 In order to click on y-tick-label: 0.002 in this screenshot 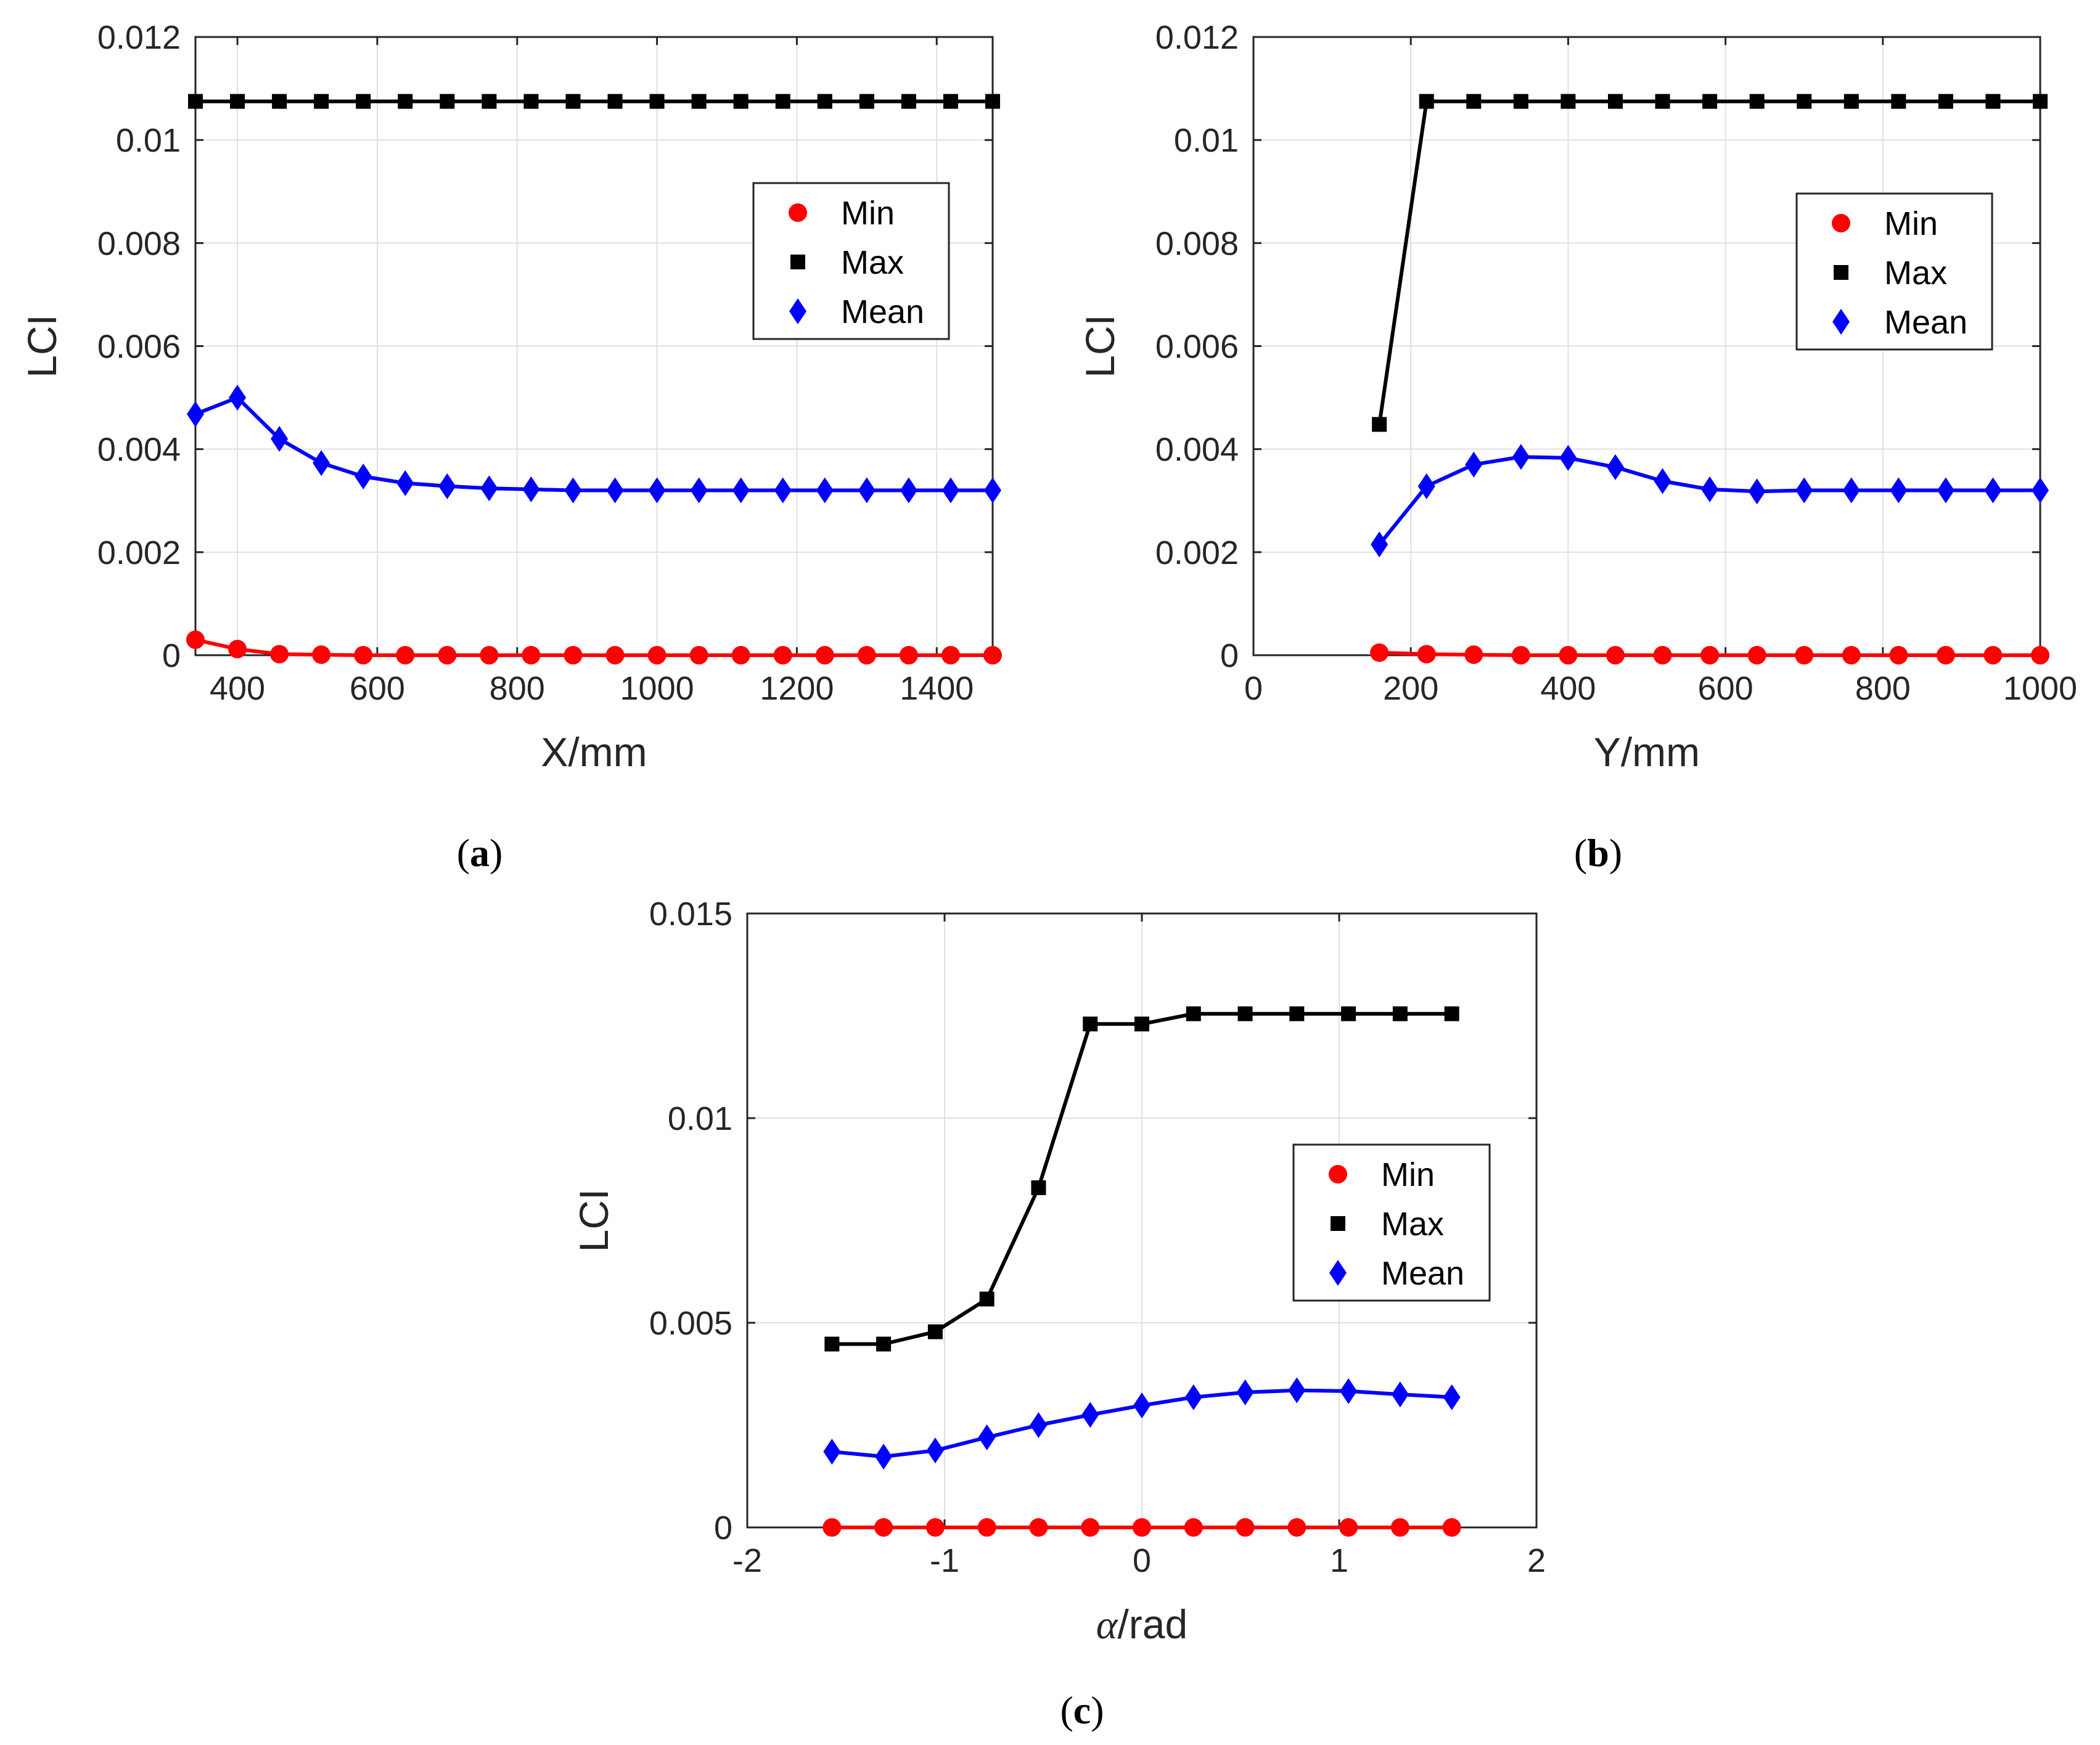, I will do `click(1197, 552)`.